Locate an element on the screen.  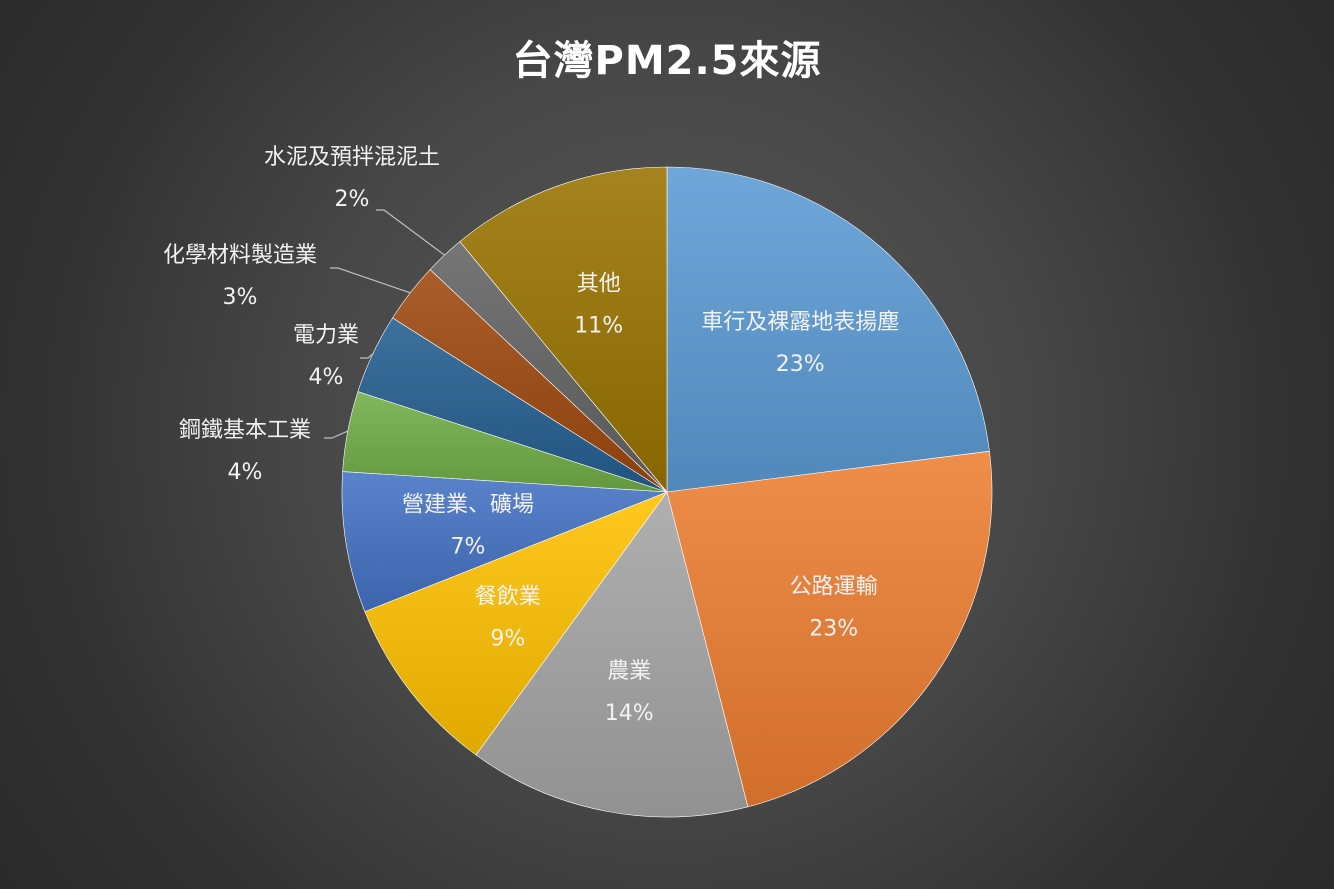
slice-percent-label-5: 7% is located at coordinates (468, 547).